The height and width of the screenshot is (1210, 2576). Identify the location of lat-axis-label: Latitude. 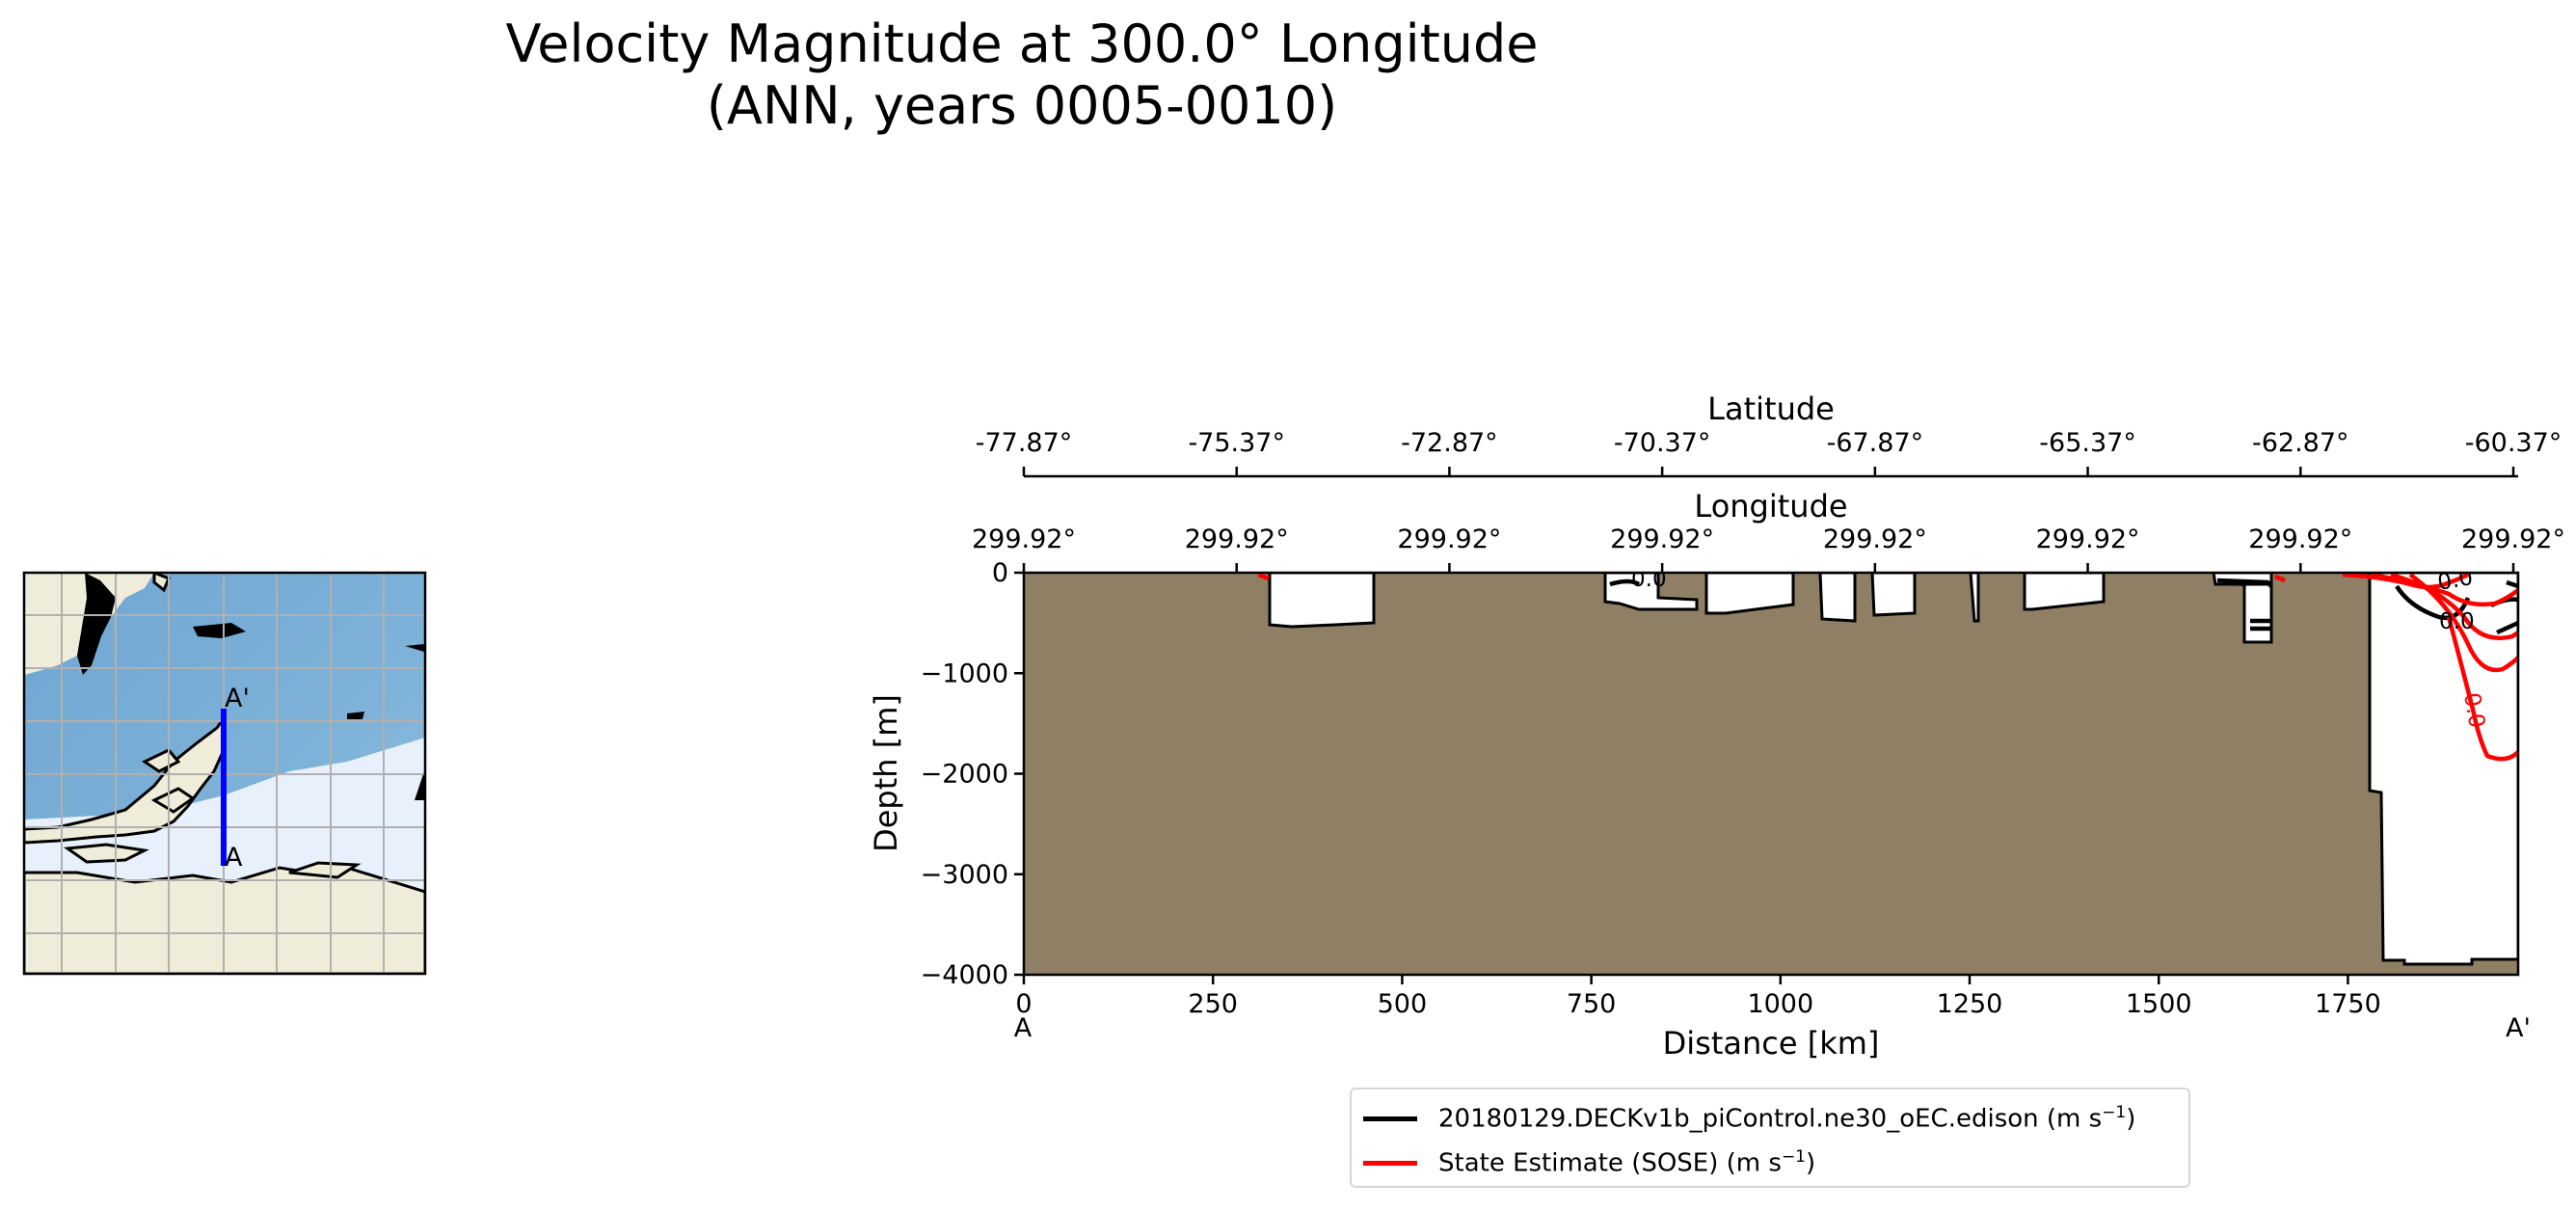
(1771, 408).